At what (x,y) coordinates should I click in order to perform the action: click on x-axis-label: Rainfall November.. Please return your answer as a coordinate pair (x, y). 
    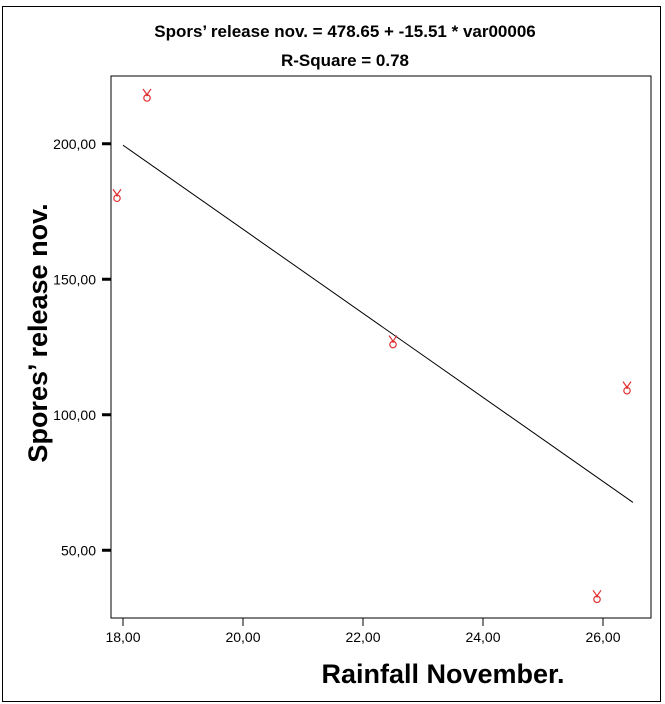
    Looking at the image, I should click on (442, 674).